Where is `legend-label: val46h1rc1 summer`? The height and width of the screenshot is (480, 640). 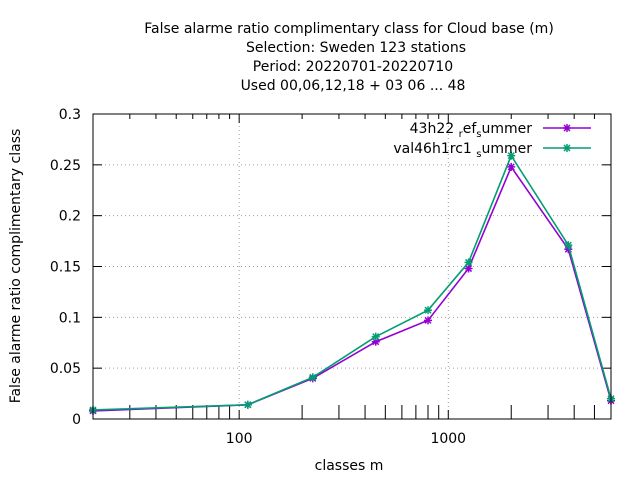
legend-label: val46h1rc1 summer is located at coordinates (462, 150).